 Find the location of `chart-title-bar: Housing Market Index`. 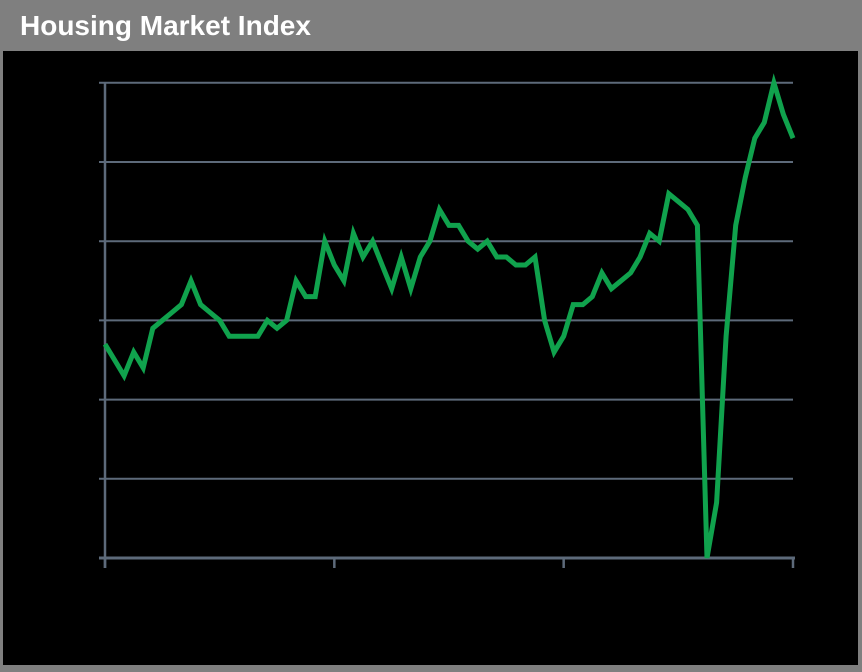

chart-title-bar: Housing Market Index is located at coordinates (431, 25).